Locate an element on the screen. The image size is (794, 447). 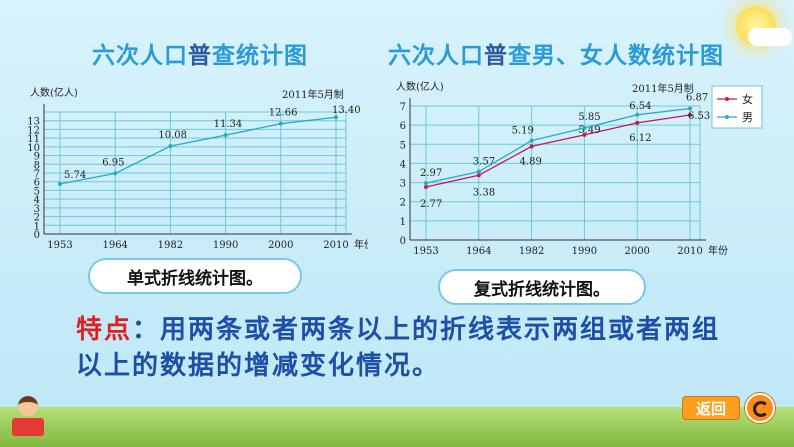
return-button: 返回 is located at coordinates (711, 408).